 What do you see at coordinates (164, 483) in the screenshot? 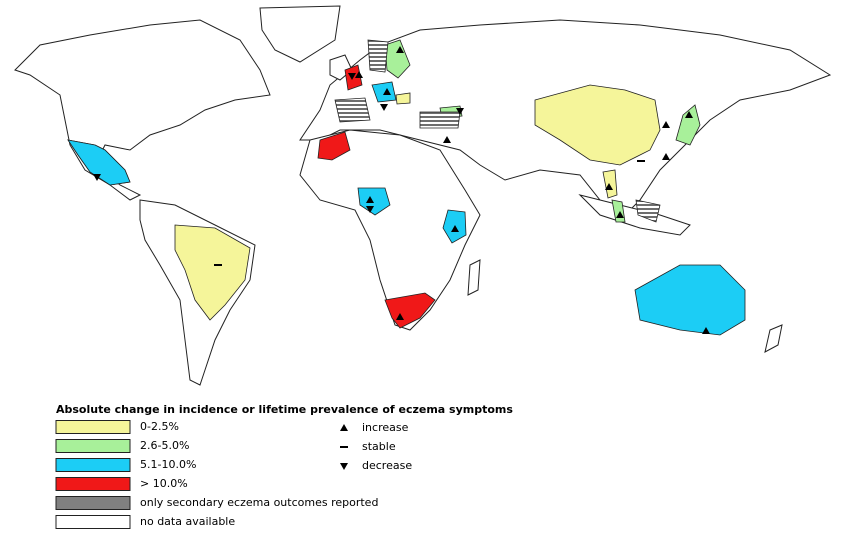
I see `legend-label: > 10.0%` at bounding box center [164, 483].